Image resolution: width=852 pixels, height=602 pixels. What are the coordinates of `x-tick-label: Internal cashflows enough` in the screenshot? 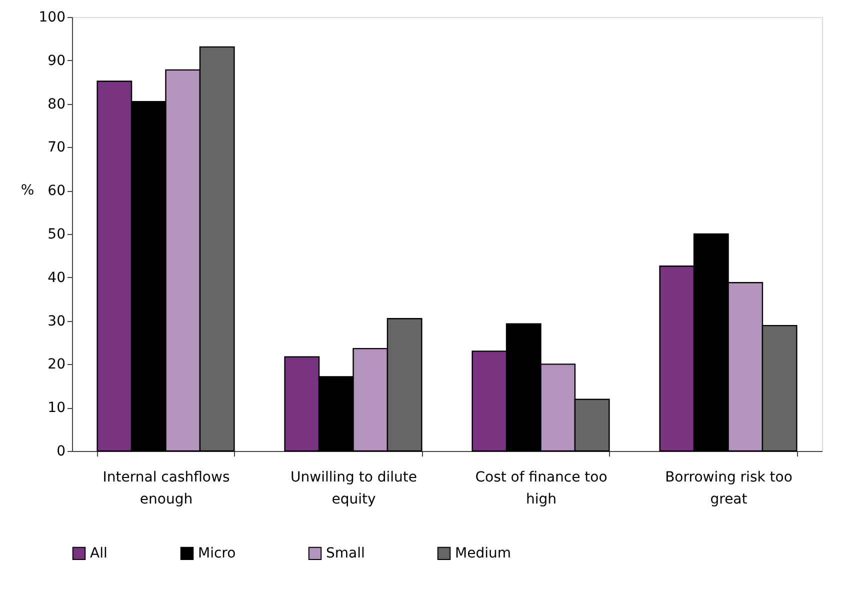 It's located at (166, 489).